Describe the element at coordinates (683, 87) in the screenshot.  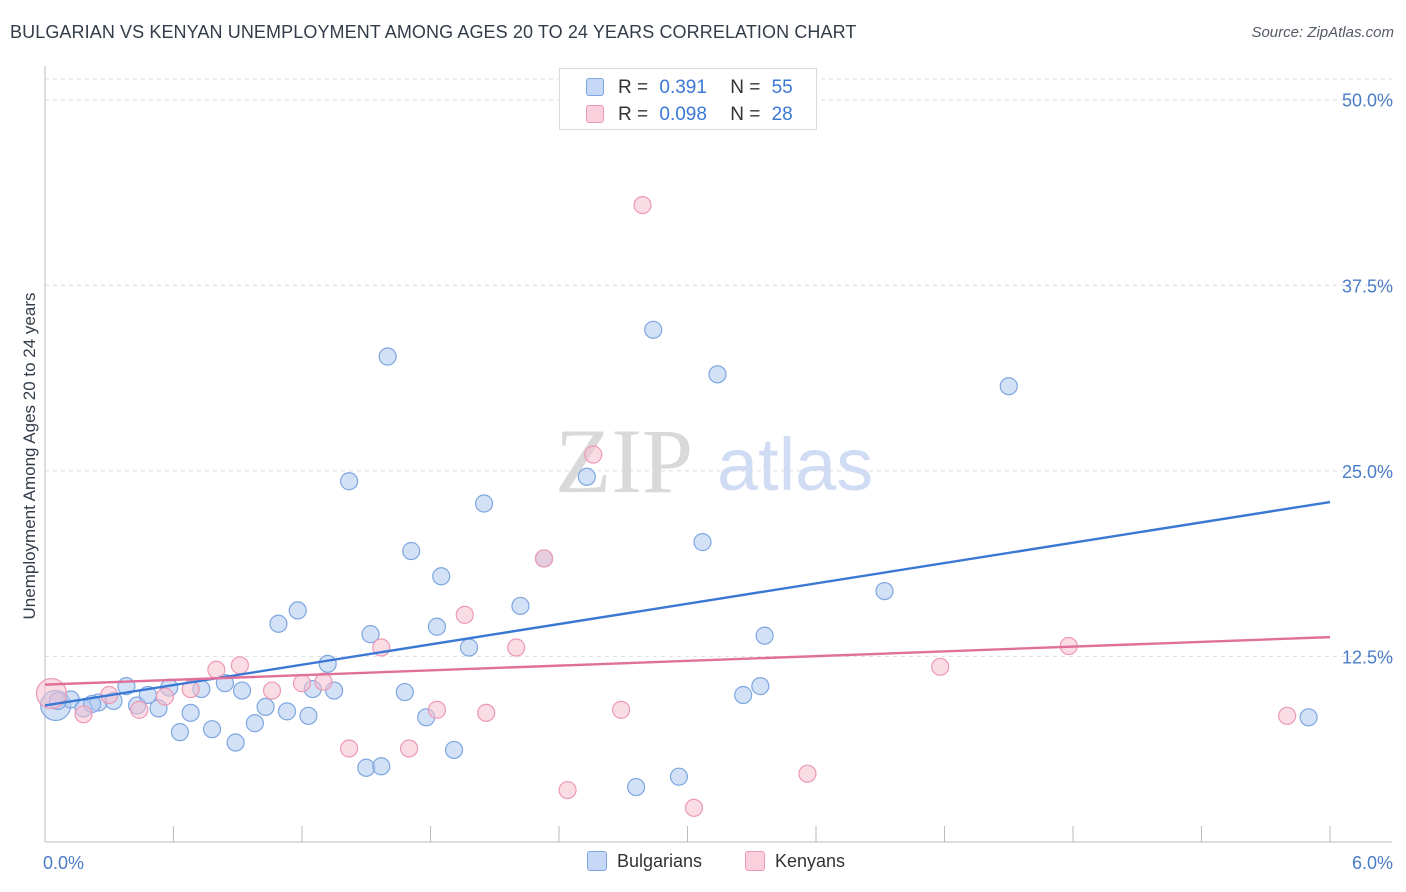
I see `legend-r-value: 0.391` at that location.